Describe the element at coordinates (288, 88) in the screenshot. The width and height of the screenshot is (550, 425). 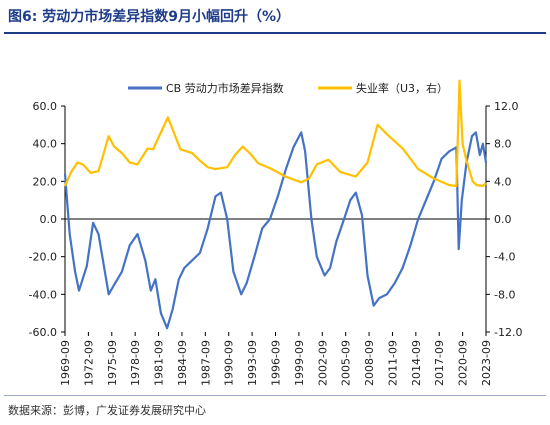
I see `legend: CB 劳动力市场差异指数 失业率（U3，右）` at that location.